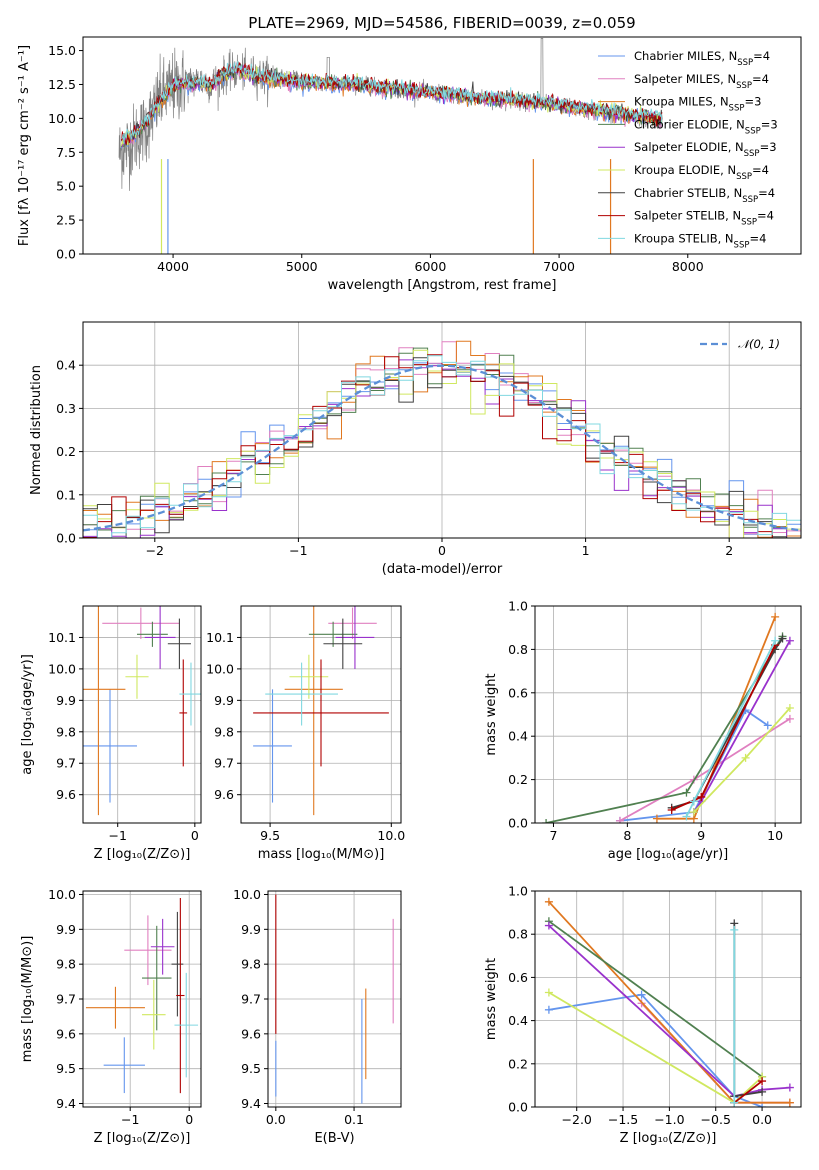 This screenshot has width=819, height=1170. Describe the element at coordinates (391, 835) in the screenshot. I see `x-tick-label: 10.0` at that location.